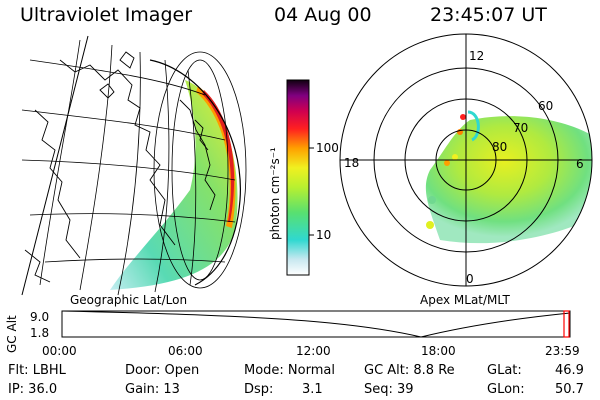 The height and width of the screenshot is (400, 600). What do you see at coordinates (312, 389) in the screenshot?
I see `info-dsp-value: 3.1` at bounding box center [312, 389].